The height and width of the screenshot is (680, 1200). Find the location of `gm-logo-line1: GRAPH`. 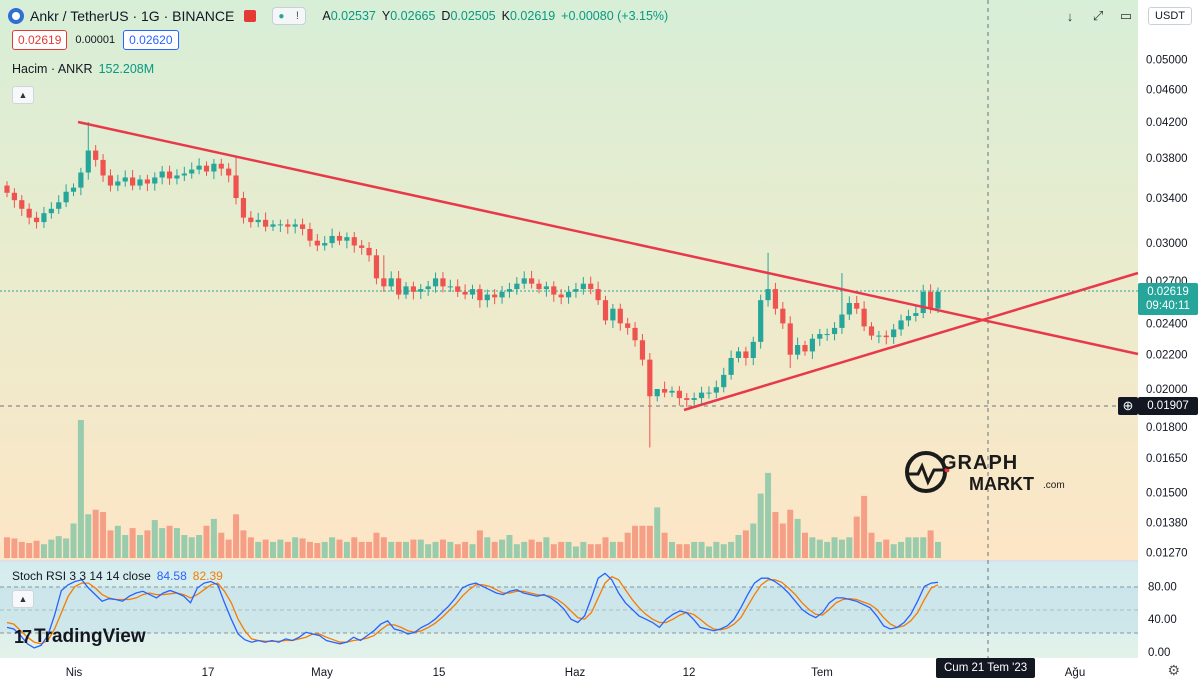

gm-logo-line1: GRAPH is located at coordinates (980, 463).